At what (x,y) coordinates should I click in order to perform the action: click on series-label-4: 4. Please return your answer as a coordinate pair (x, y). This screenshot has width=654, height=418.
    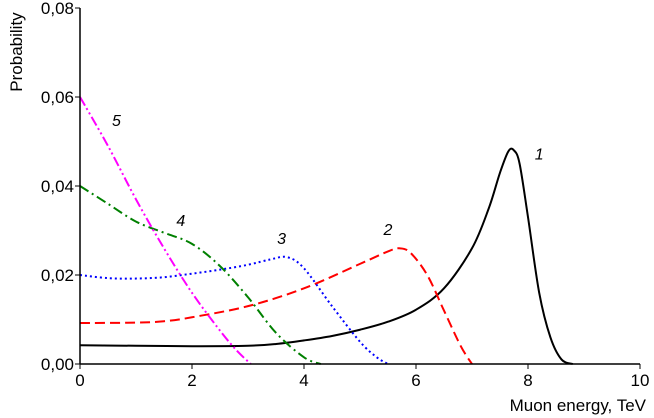
    Looking at the image, I should click on (180, 221).